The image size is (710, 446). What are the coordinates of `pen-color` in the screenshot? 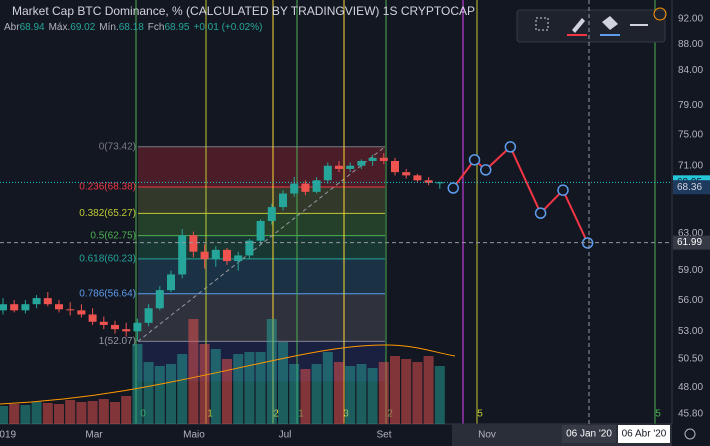 It's located at (577, 35).